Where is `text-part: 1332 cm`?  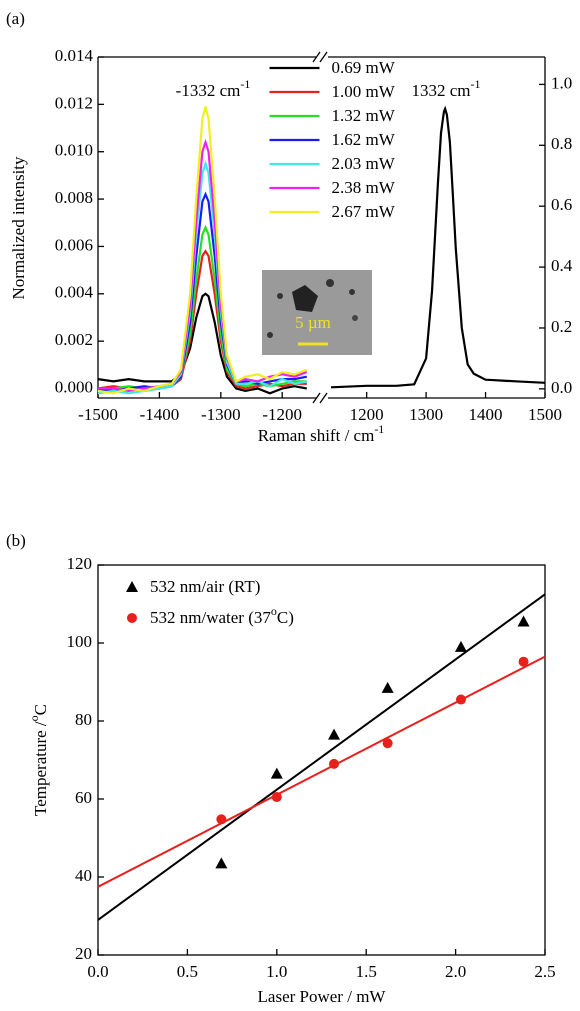
text-part: 1332 cm is located at coordinates (440, 90).